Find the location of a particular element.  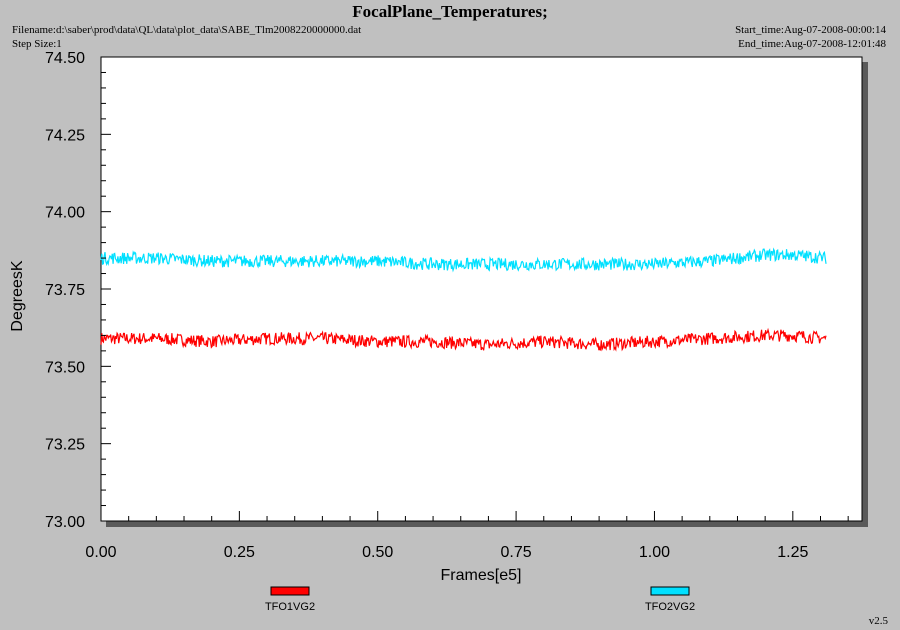

x-tick-label: 0.75 is located at coordinates (516, 552).